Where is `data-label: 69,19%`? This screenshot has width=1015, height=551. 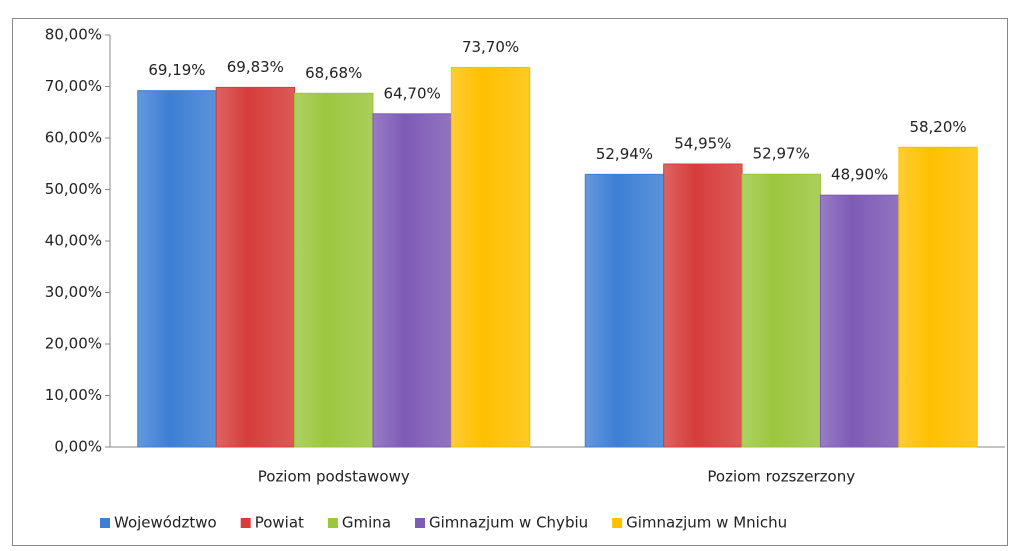
data-label: 69,19% is located at coordinates (176, 70).